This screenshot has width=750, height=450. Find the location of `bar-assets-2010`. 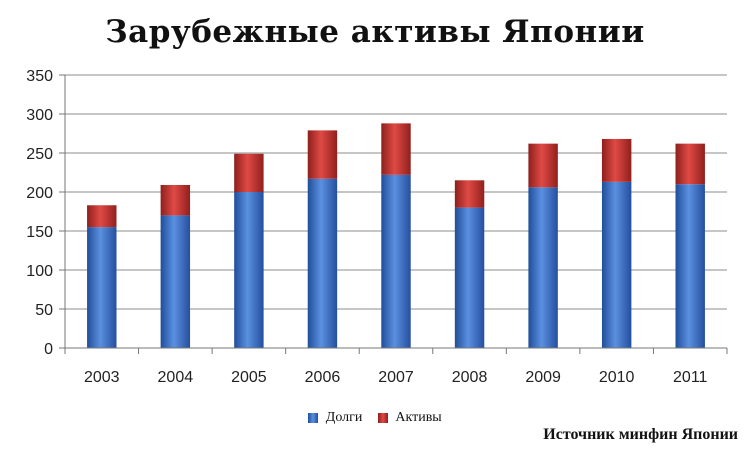

bar-assets-2010 is located at coordinates (616, 160).